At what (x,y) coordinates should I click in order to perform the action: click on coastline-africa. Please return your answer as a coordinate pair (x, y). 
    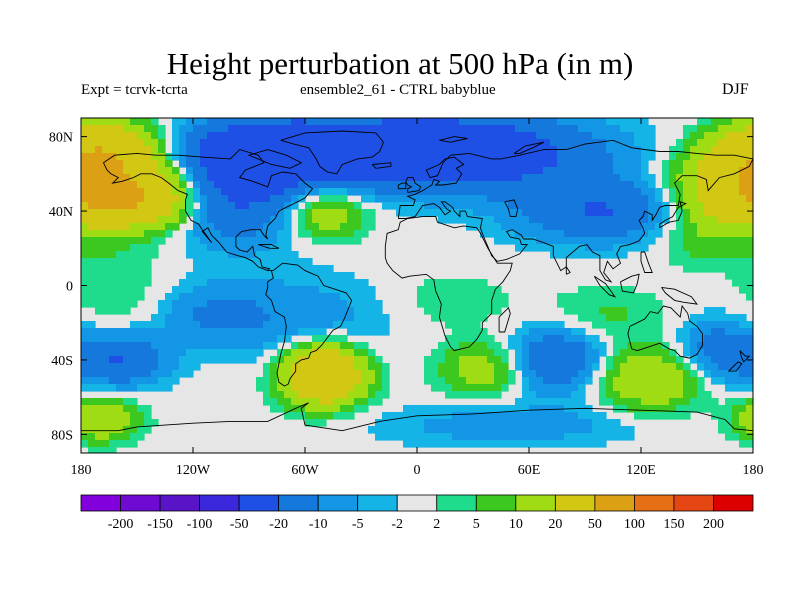
    Looking at the image, I should click on (448, 284).